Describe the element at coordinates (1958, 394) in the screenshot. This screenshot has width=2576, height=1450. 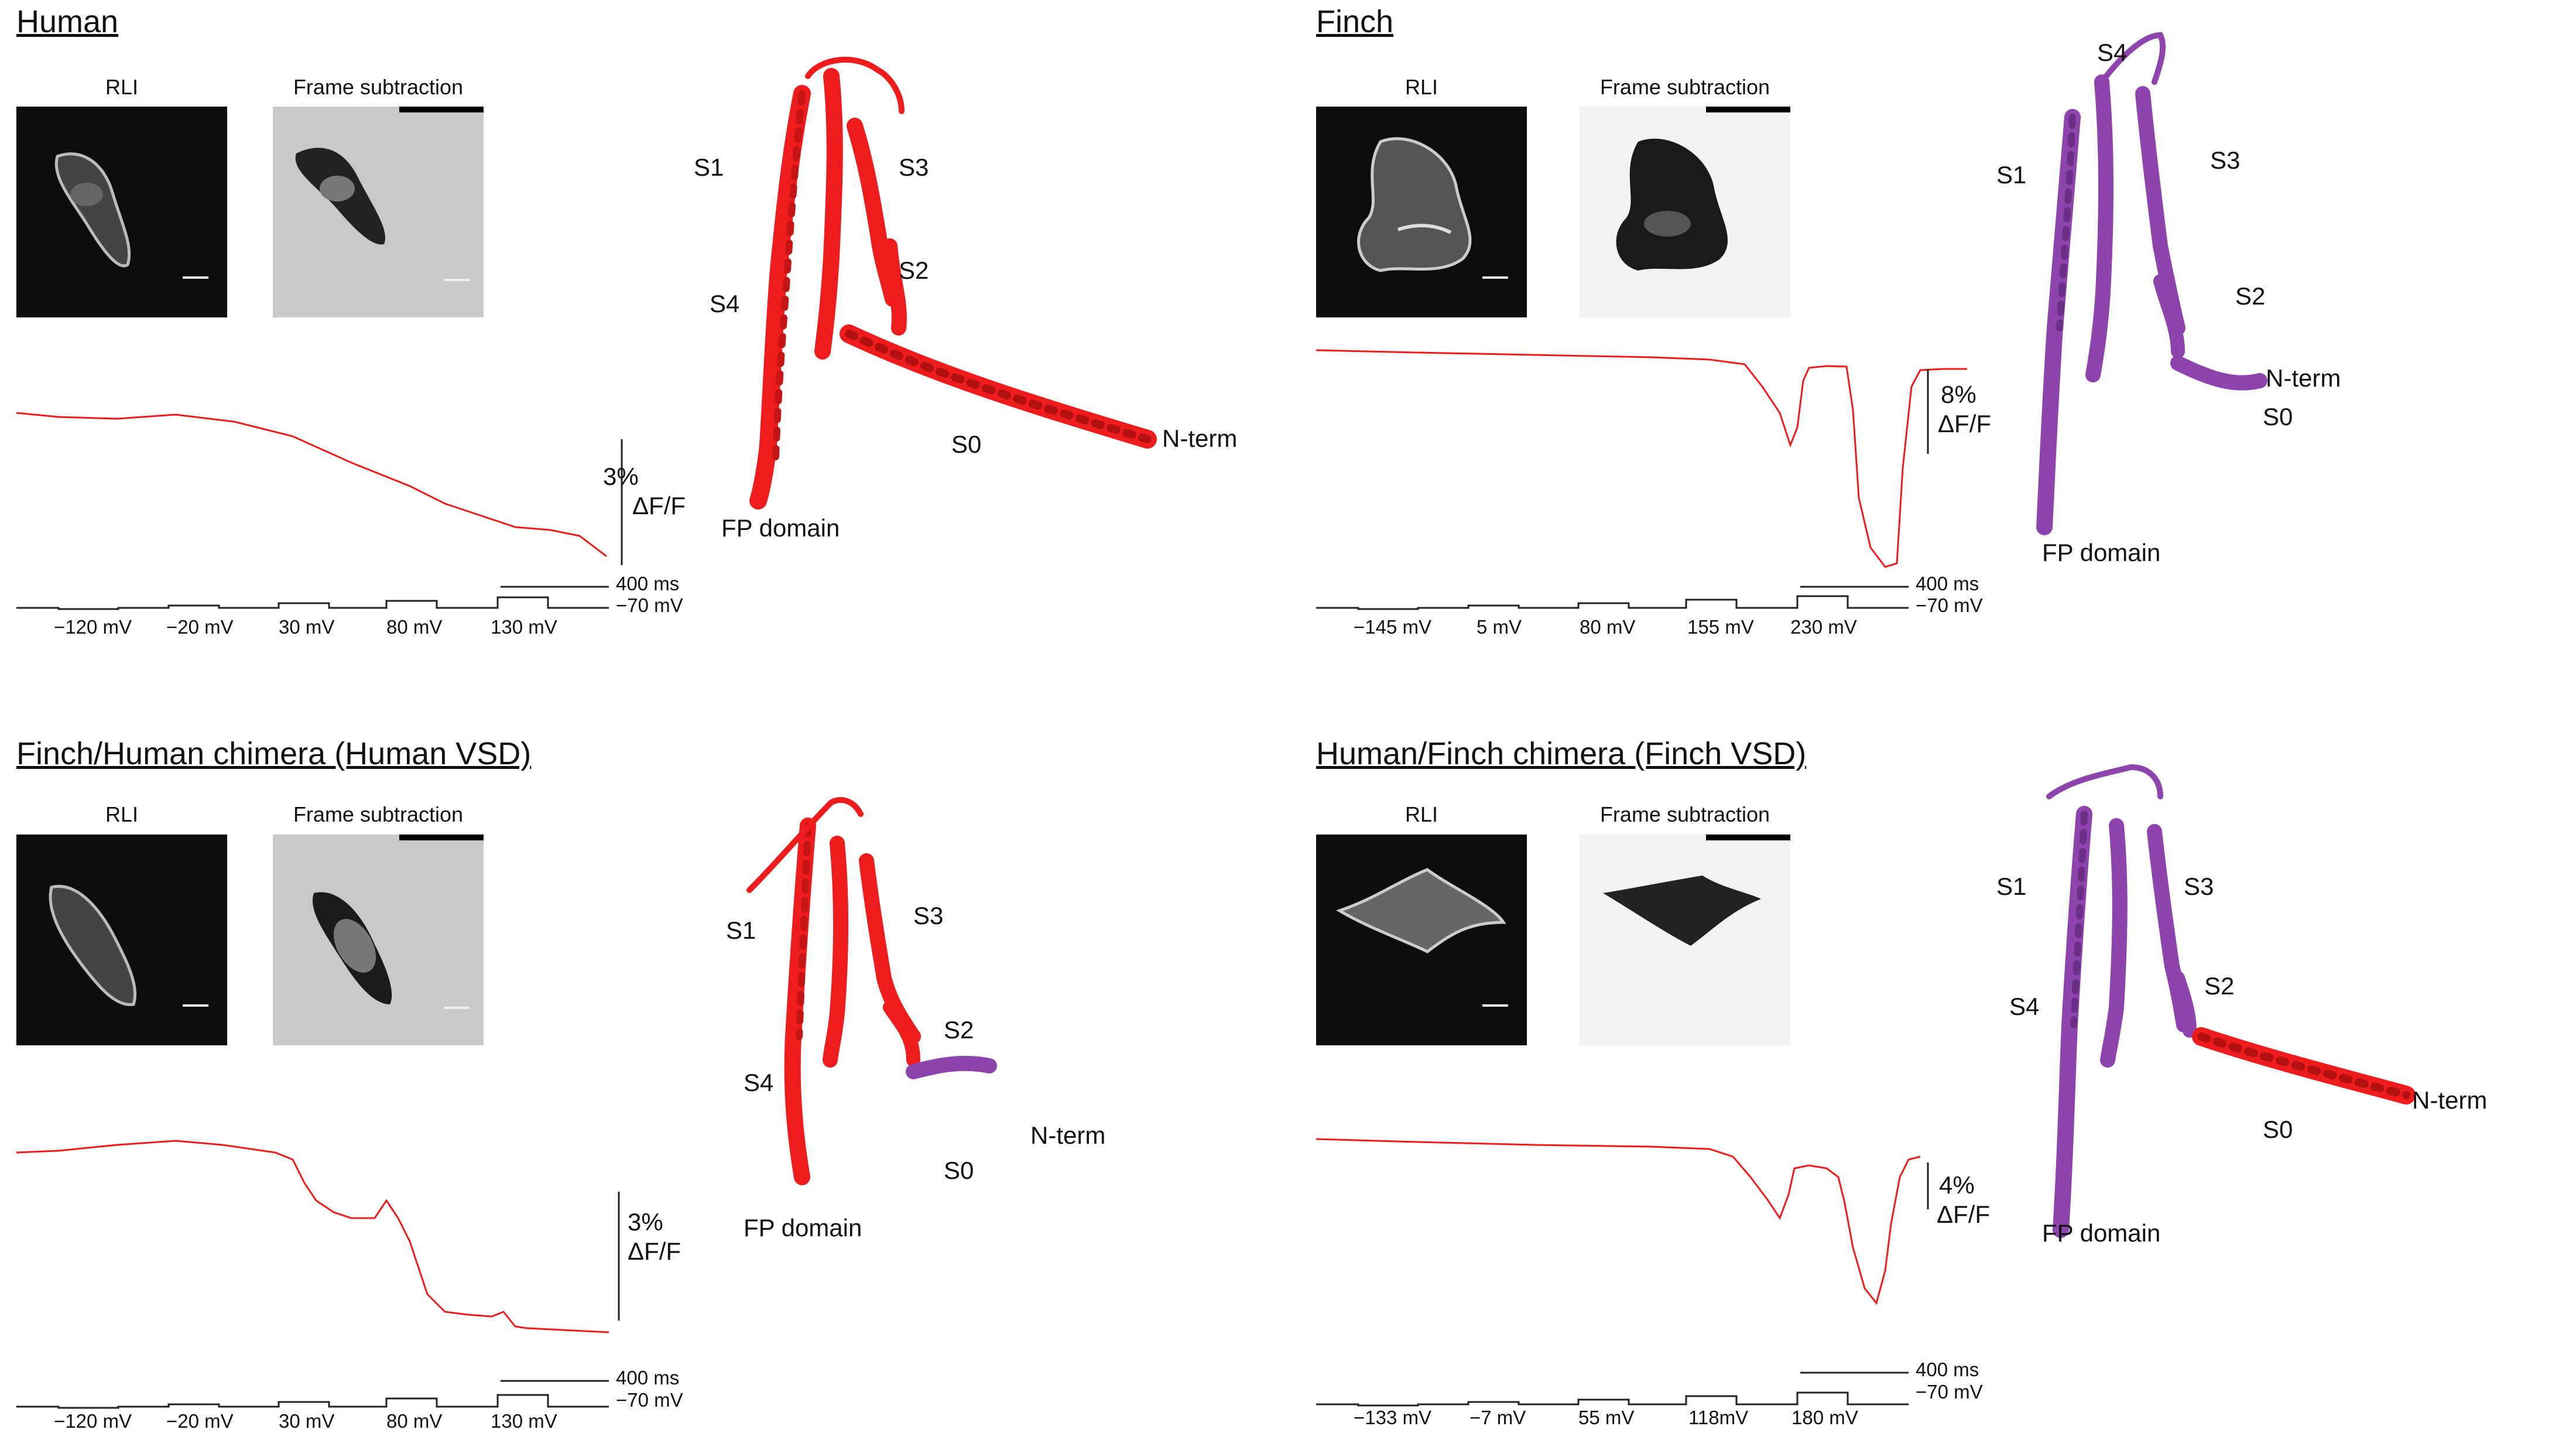
I see `scale-pct-label: 8%` at that location.